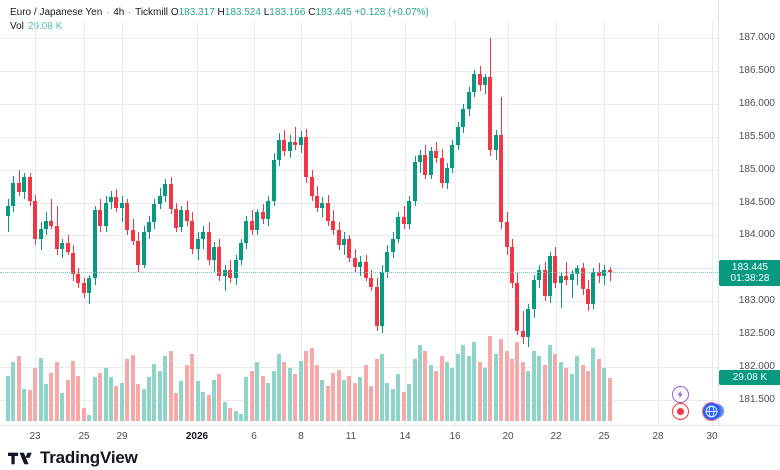  What do you see at coordinates (56, 12) in the screenshot?
I see `symbol-name: Euro / Japanese Yen` at bounding box center [56, 12].